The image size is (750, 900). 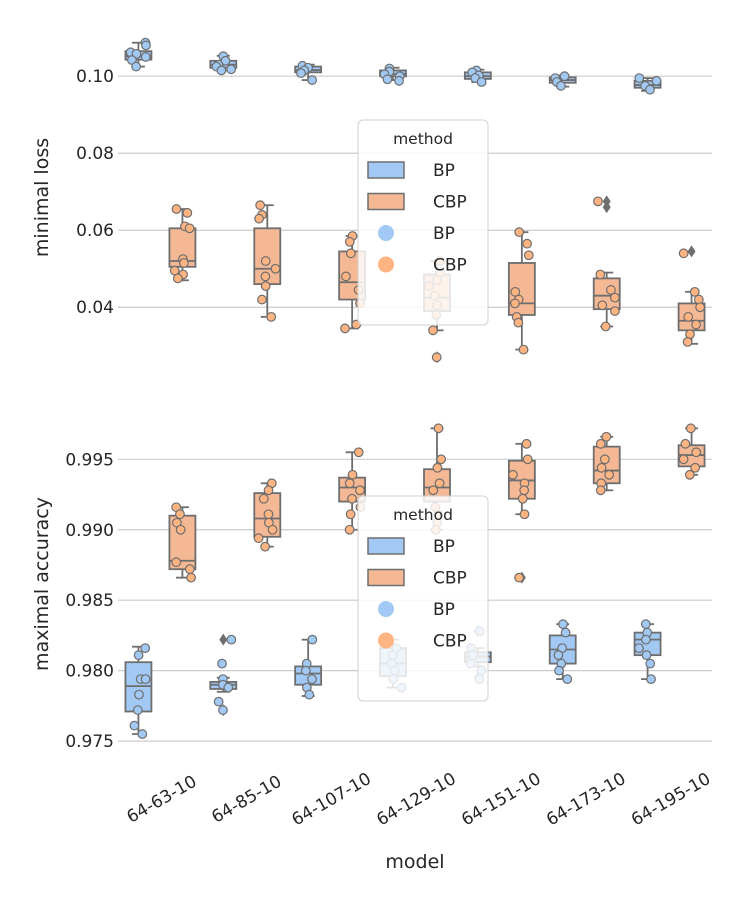 What do you see at coordinates (95, 154) in the screenshot?
I see `y-tick-label: 0.08` at bounding box center [95, 154].